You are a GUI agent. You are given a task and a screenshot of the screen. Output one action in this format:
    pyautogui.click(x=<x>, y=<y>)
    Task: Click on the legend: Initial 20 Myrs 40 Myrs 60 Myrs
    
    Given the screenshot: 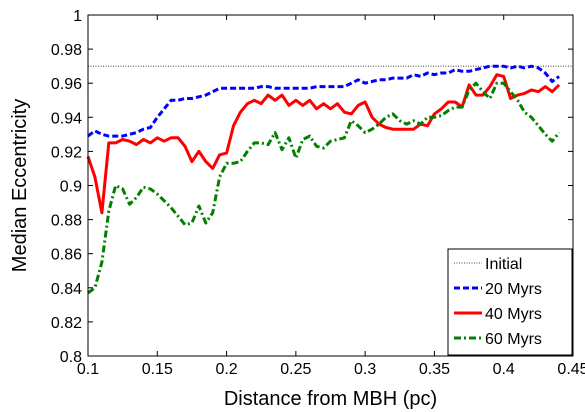 What is the action you would take?
    pyautogui.click(x=510, y=302)
    